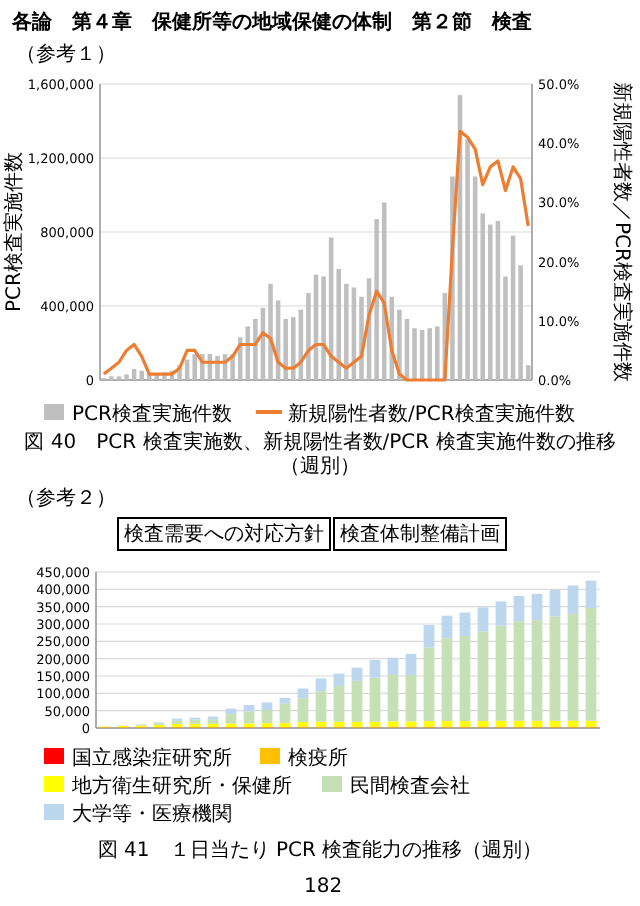  I want to click on text: 検査体制整備計画, so click(420, 534).